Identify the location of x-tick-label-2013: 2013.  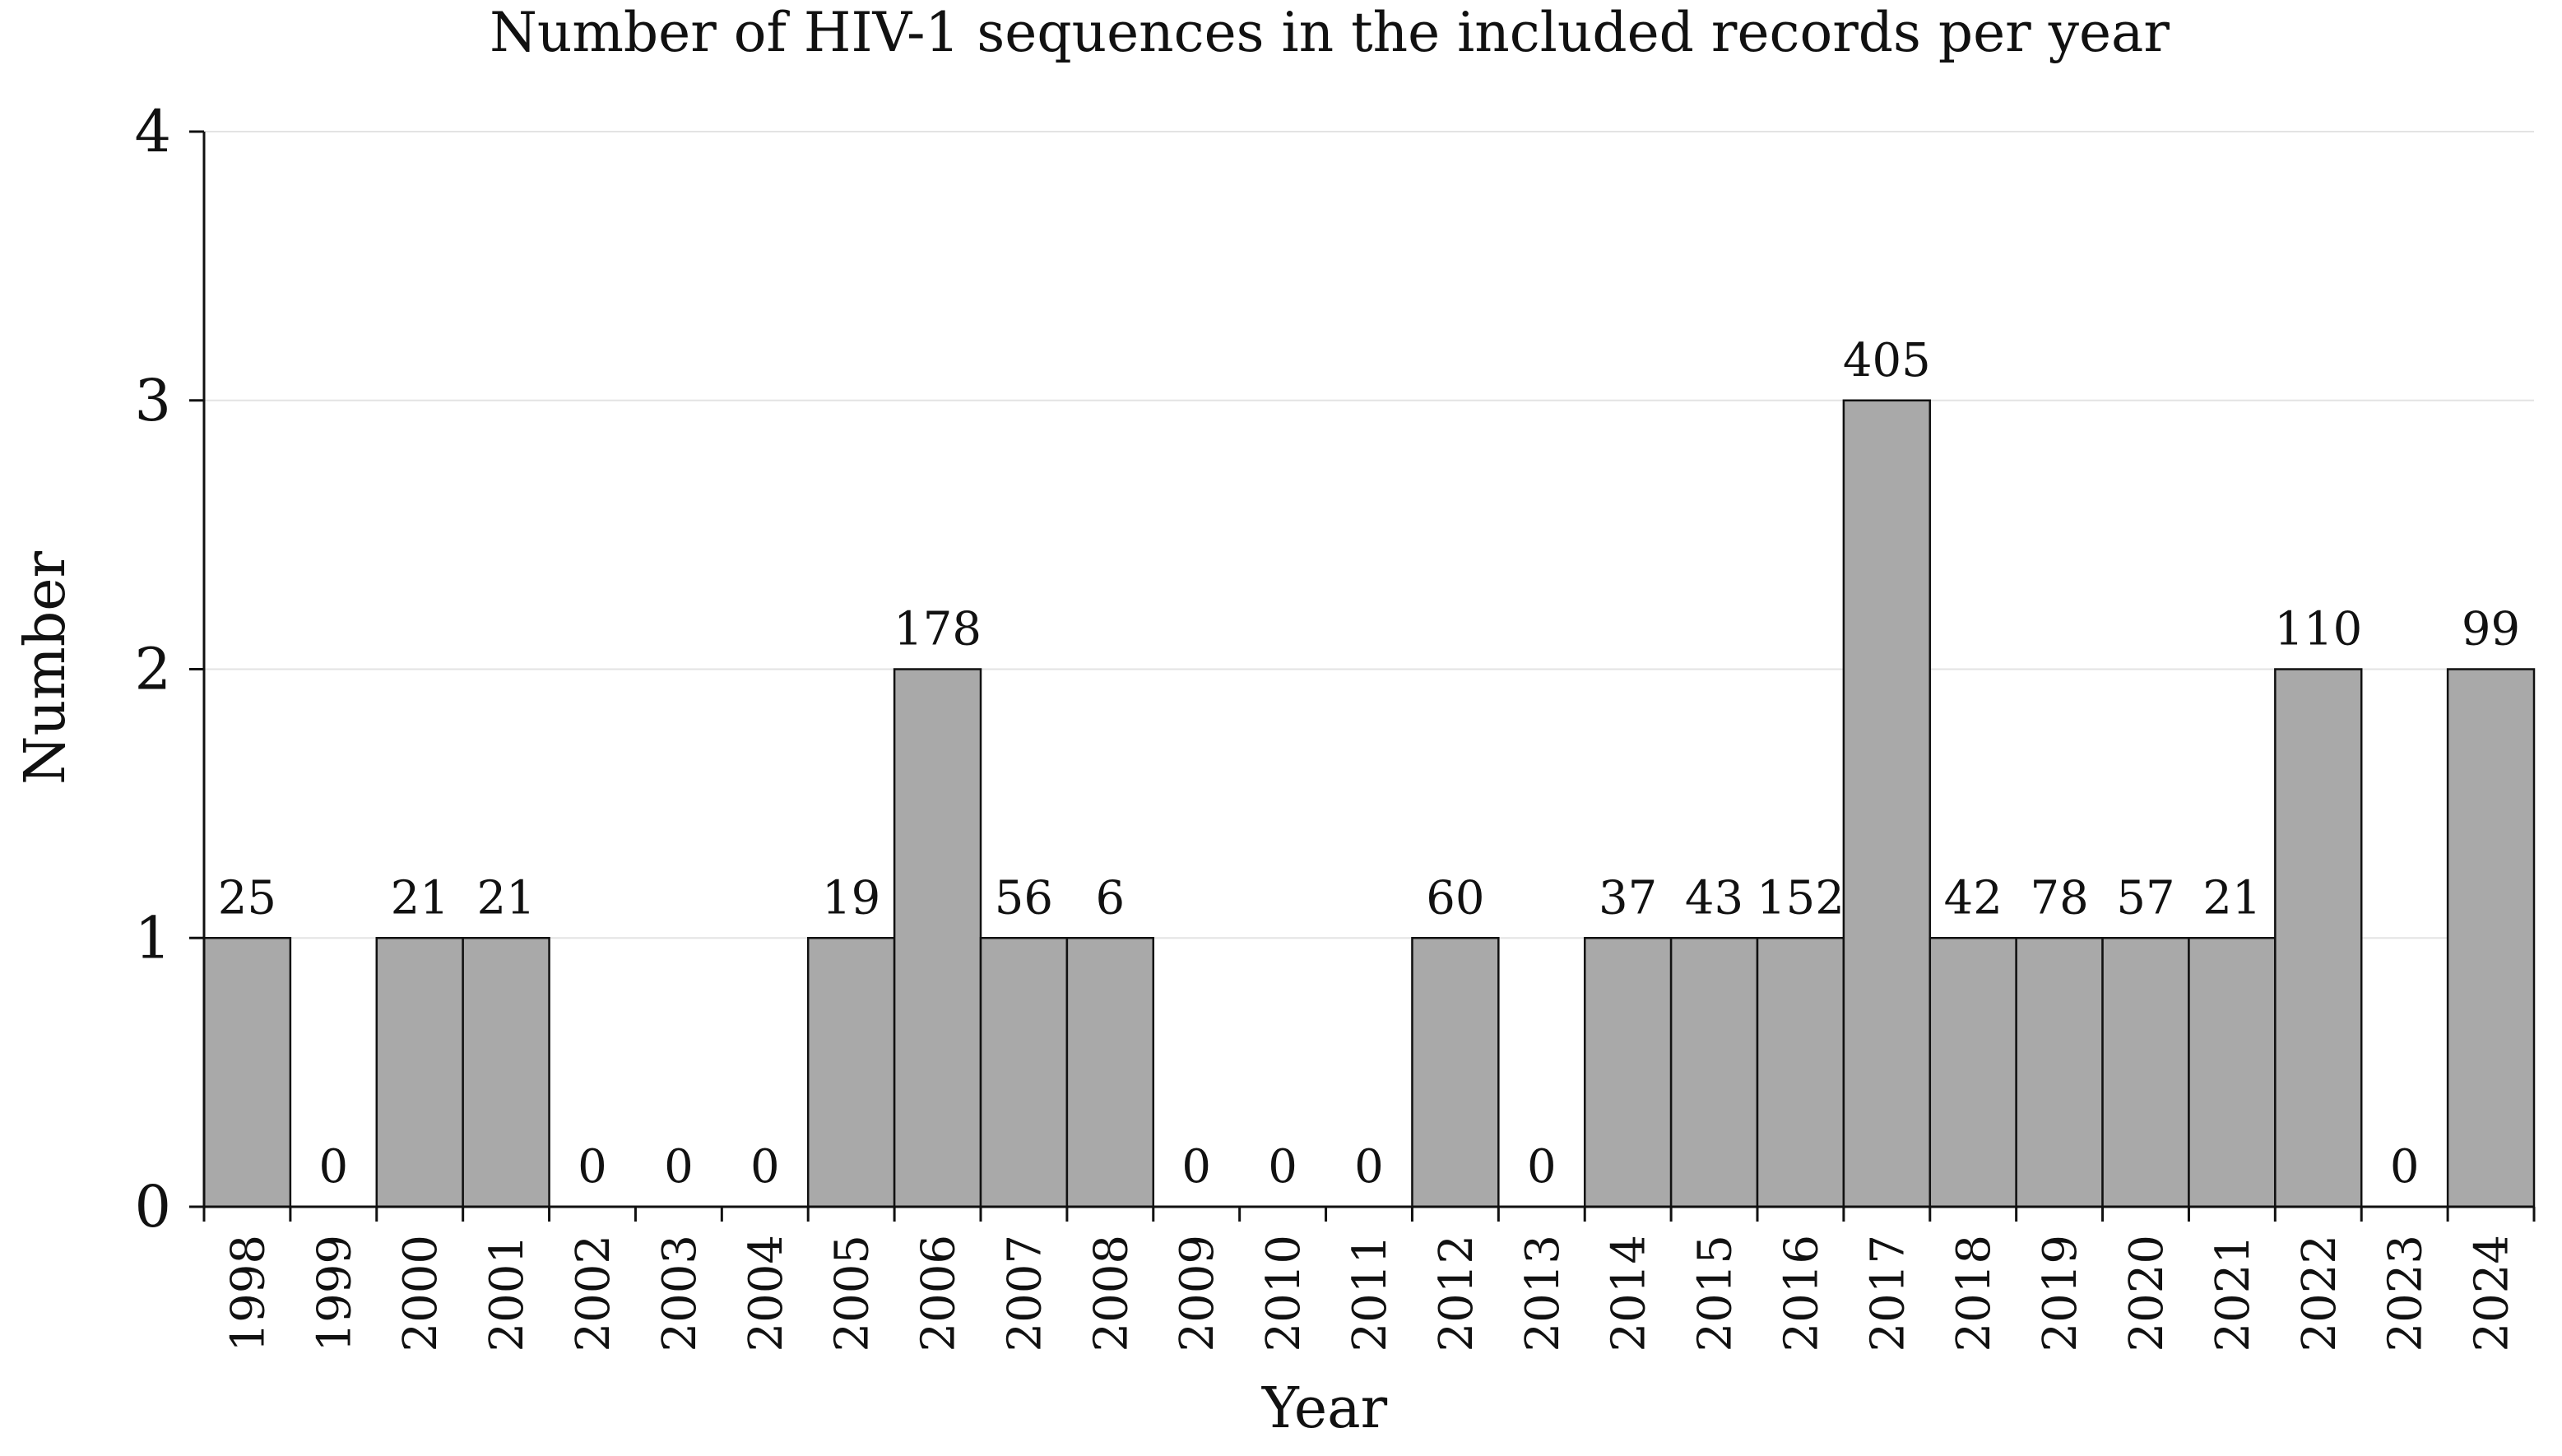
(1543, 1293).